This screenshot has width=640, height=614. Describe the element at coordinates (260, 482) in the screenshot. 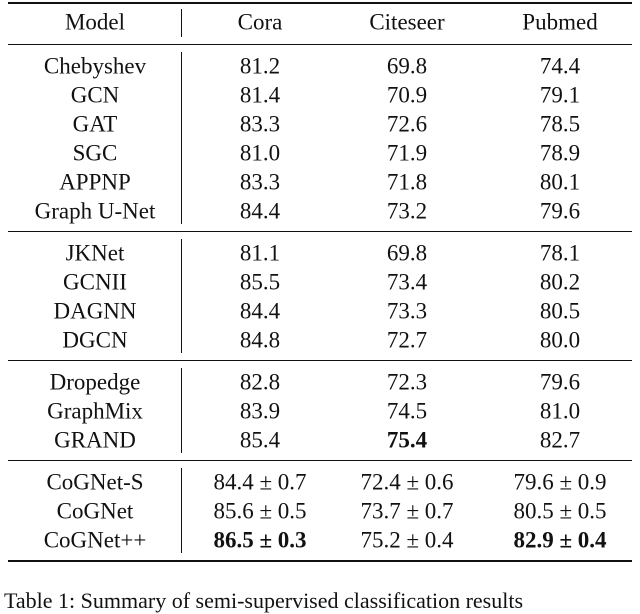

I see `score-cell: 84.4 ± 0.7` at that location.